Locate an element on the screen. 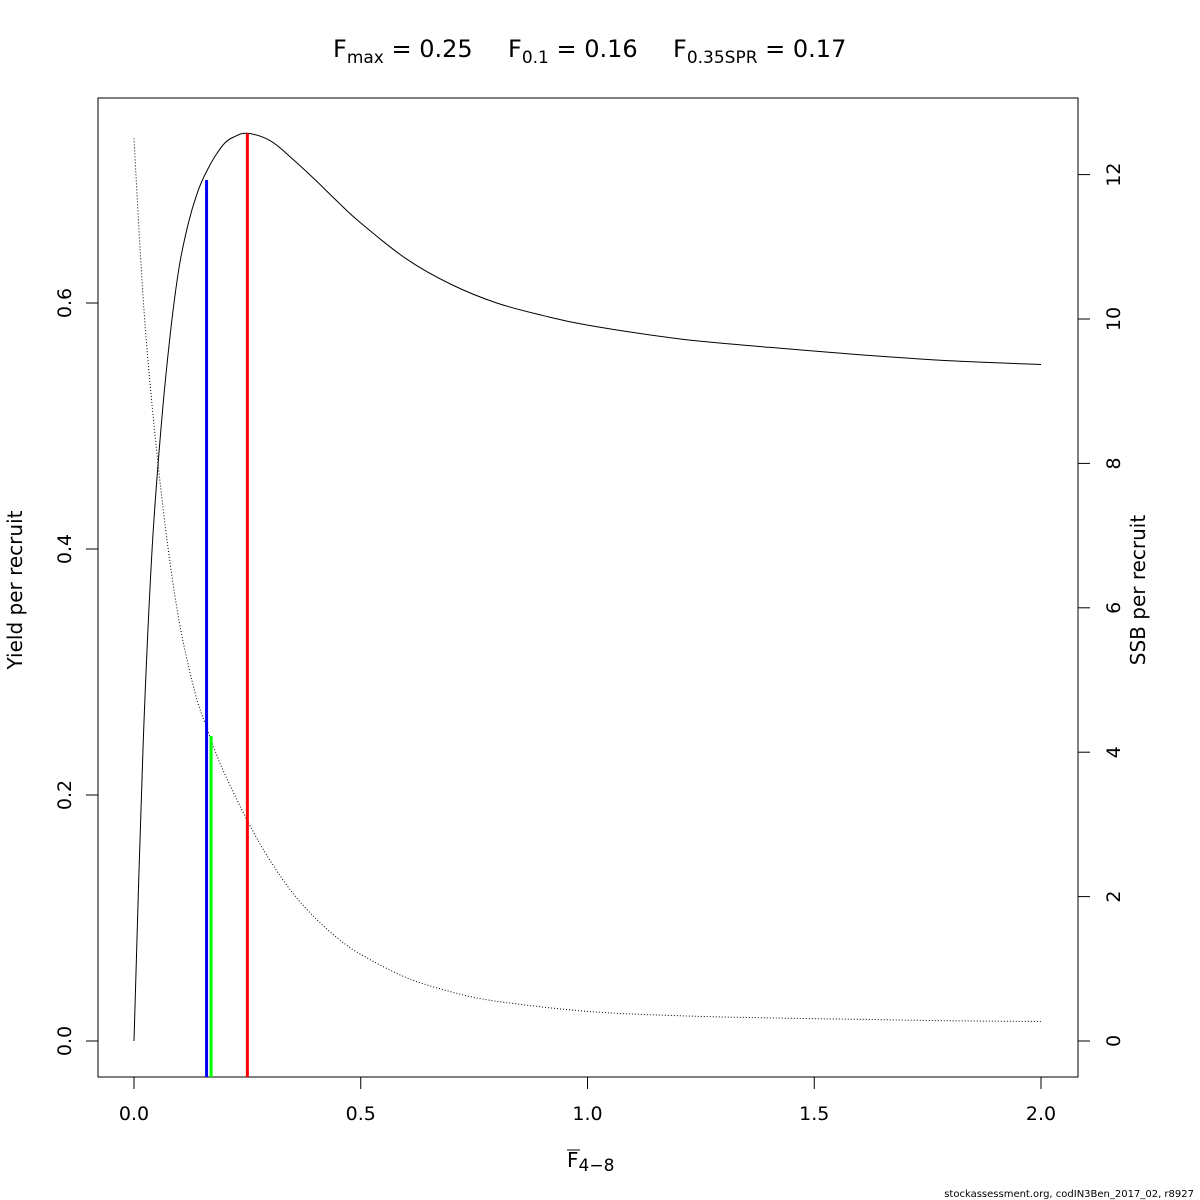 The height and width of the screenshot is (1200, 1200). x-axis-title: F4−8 is located at coordinates (590, 1162).